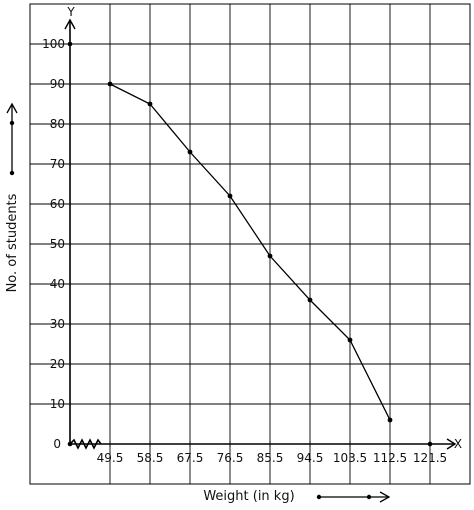 The image size is (474, 510). I want to click on x-tick-label: 49.5, so click(110, 458).